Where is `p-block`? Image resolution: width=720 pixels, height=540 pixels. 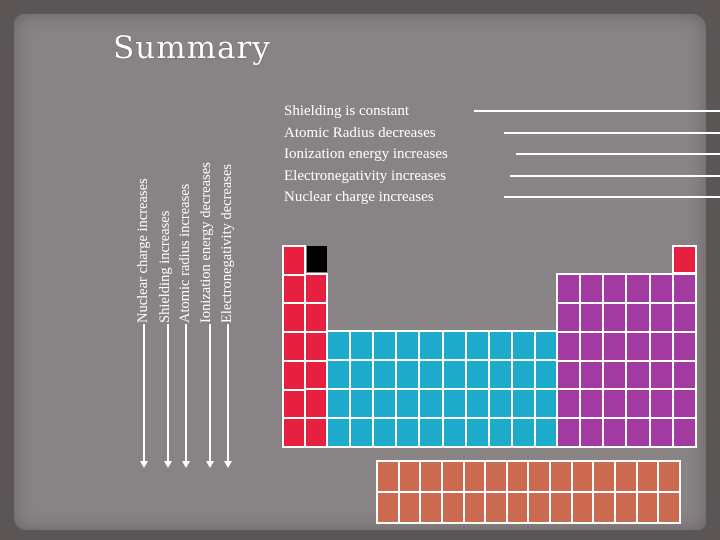
p-block is located at coordinates (626, 360).